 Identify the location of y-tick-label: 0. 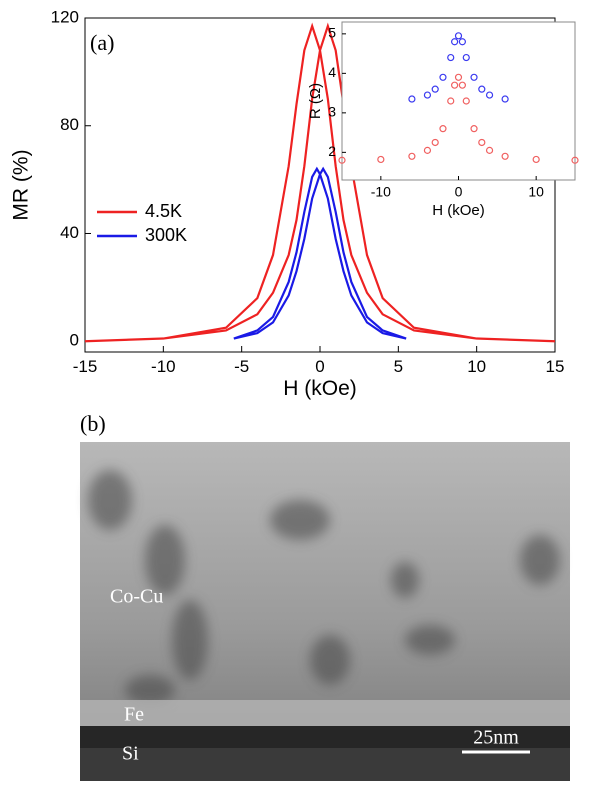
(74, 340).